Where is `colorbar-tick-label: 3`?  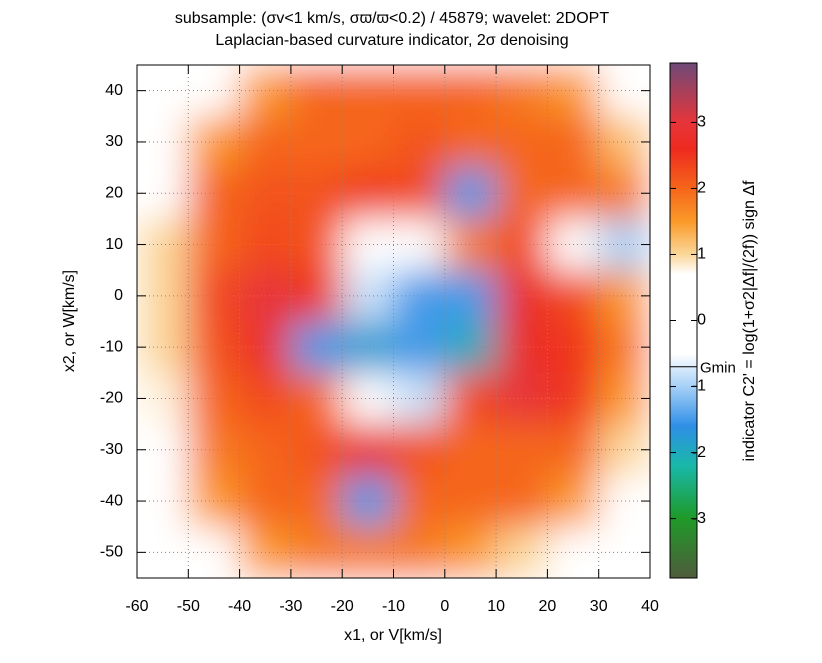 colorbar-tick-label: 3 is located at coordinates (701, 122).